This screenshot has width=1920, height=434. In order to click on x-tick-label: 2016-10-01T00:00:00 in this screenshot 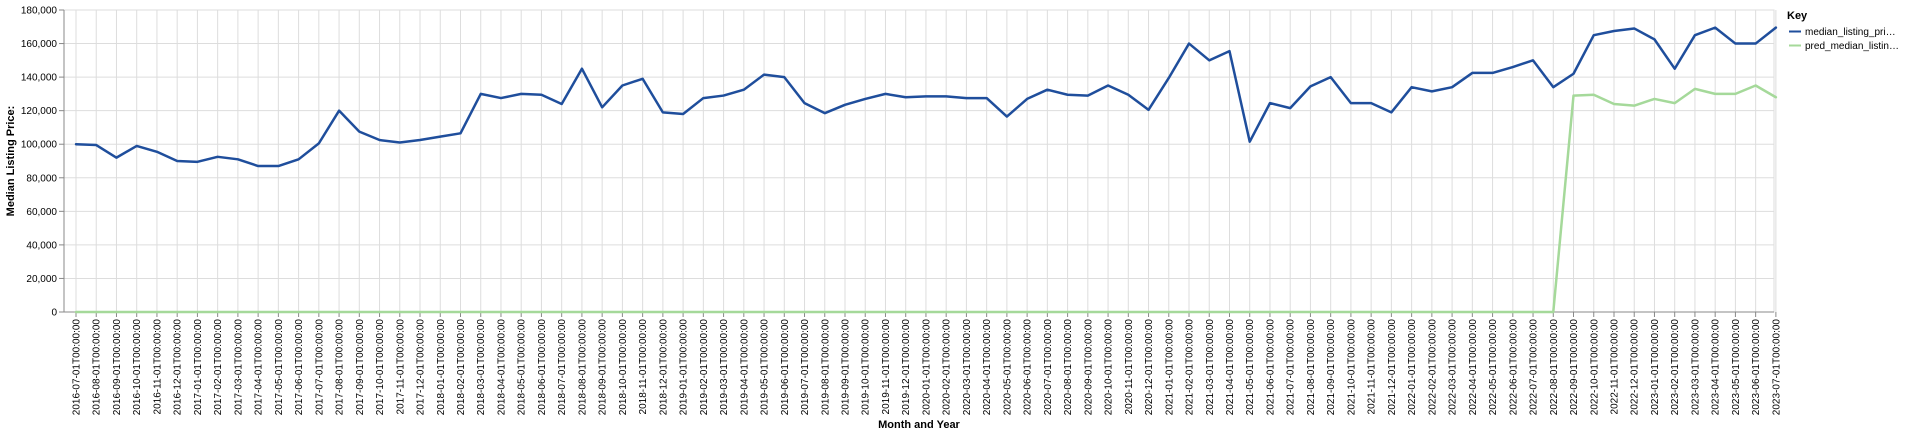, I will do `click(137, 367)`.